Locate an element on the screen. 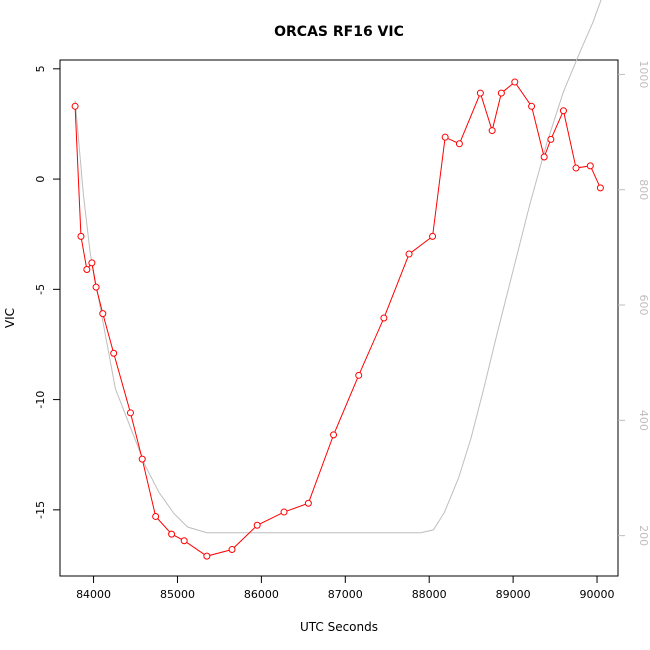 The image size is (650, 650). x-tick-label: 84000 is located at coordinates (93, 594).